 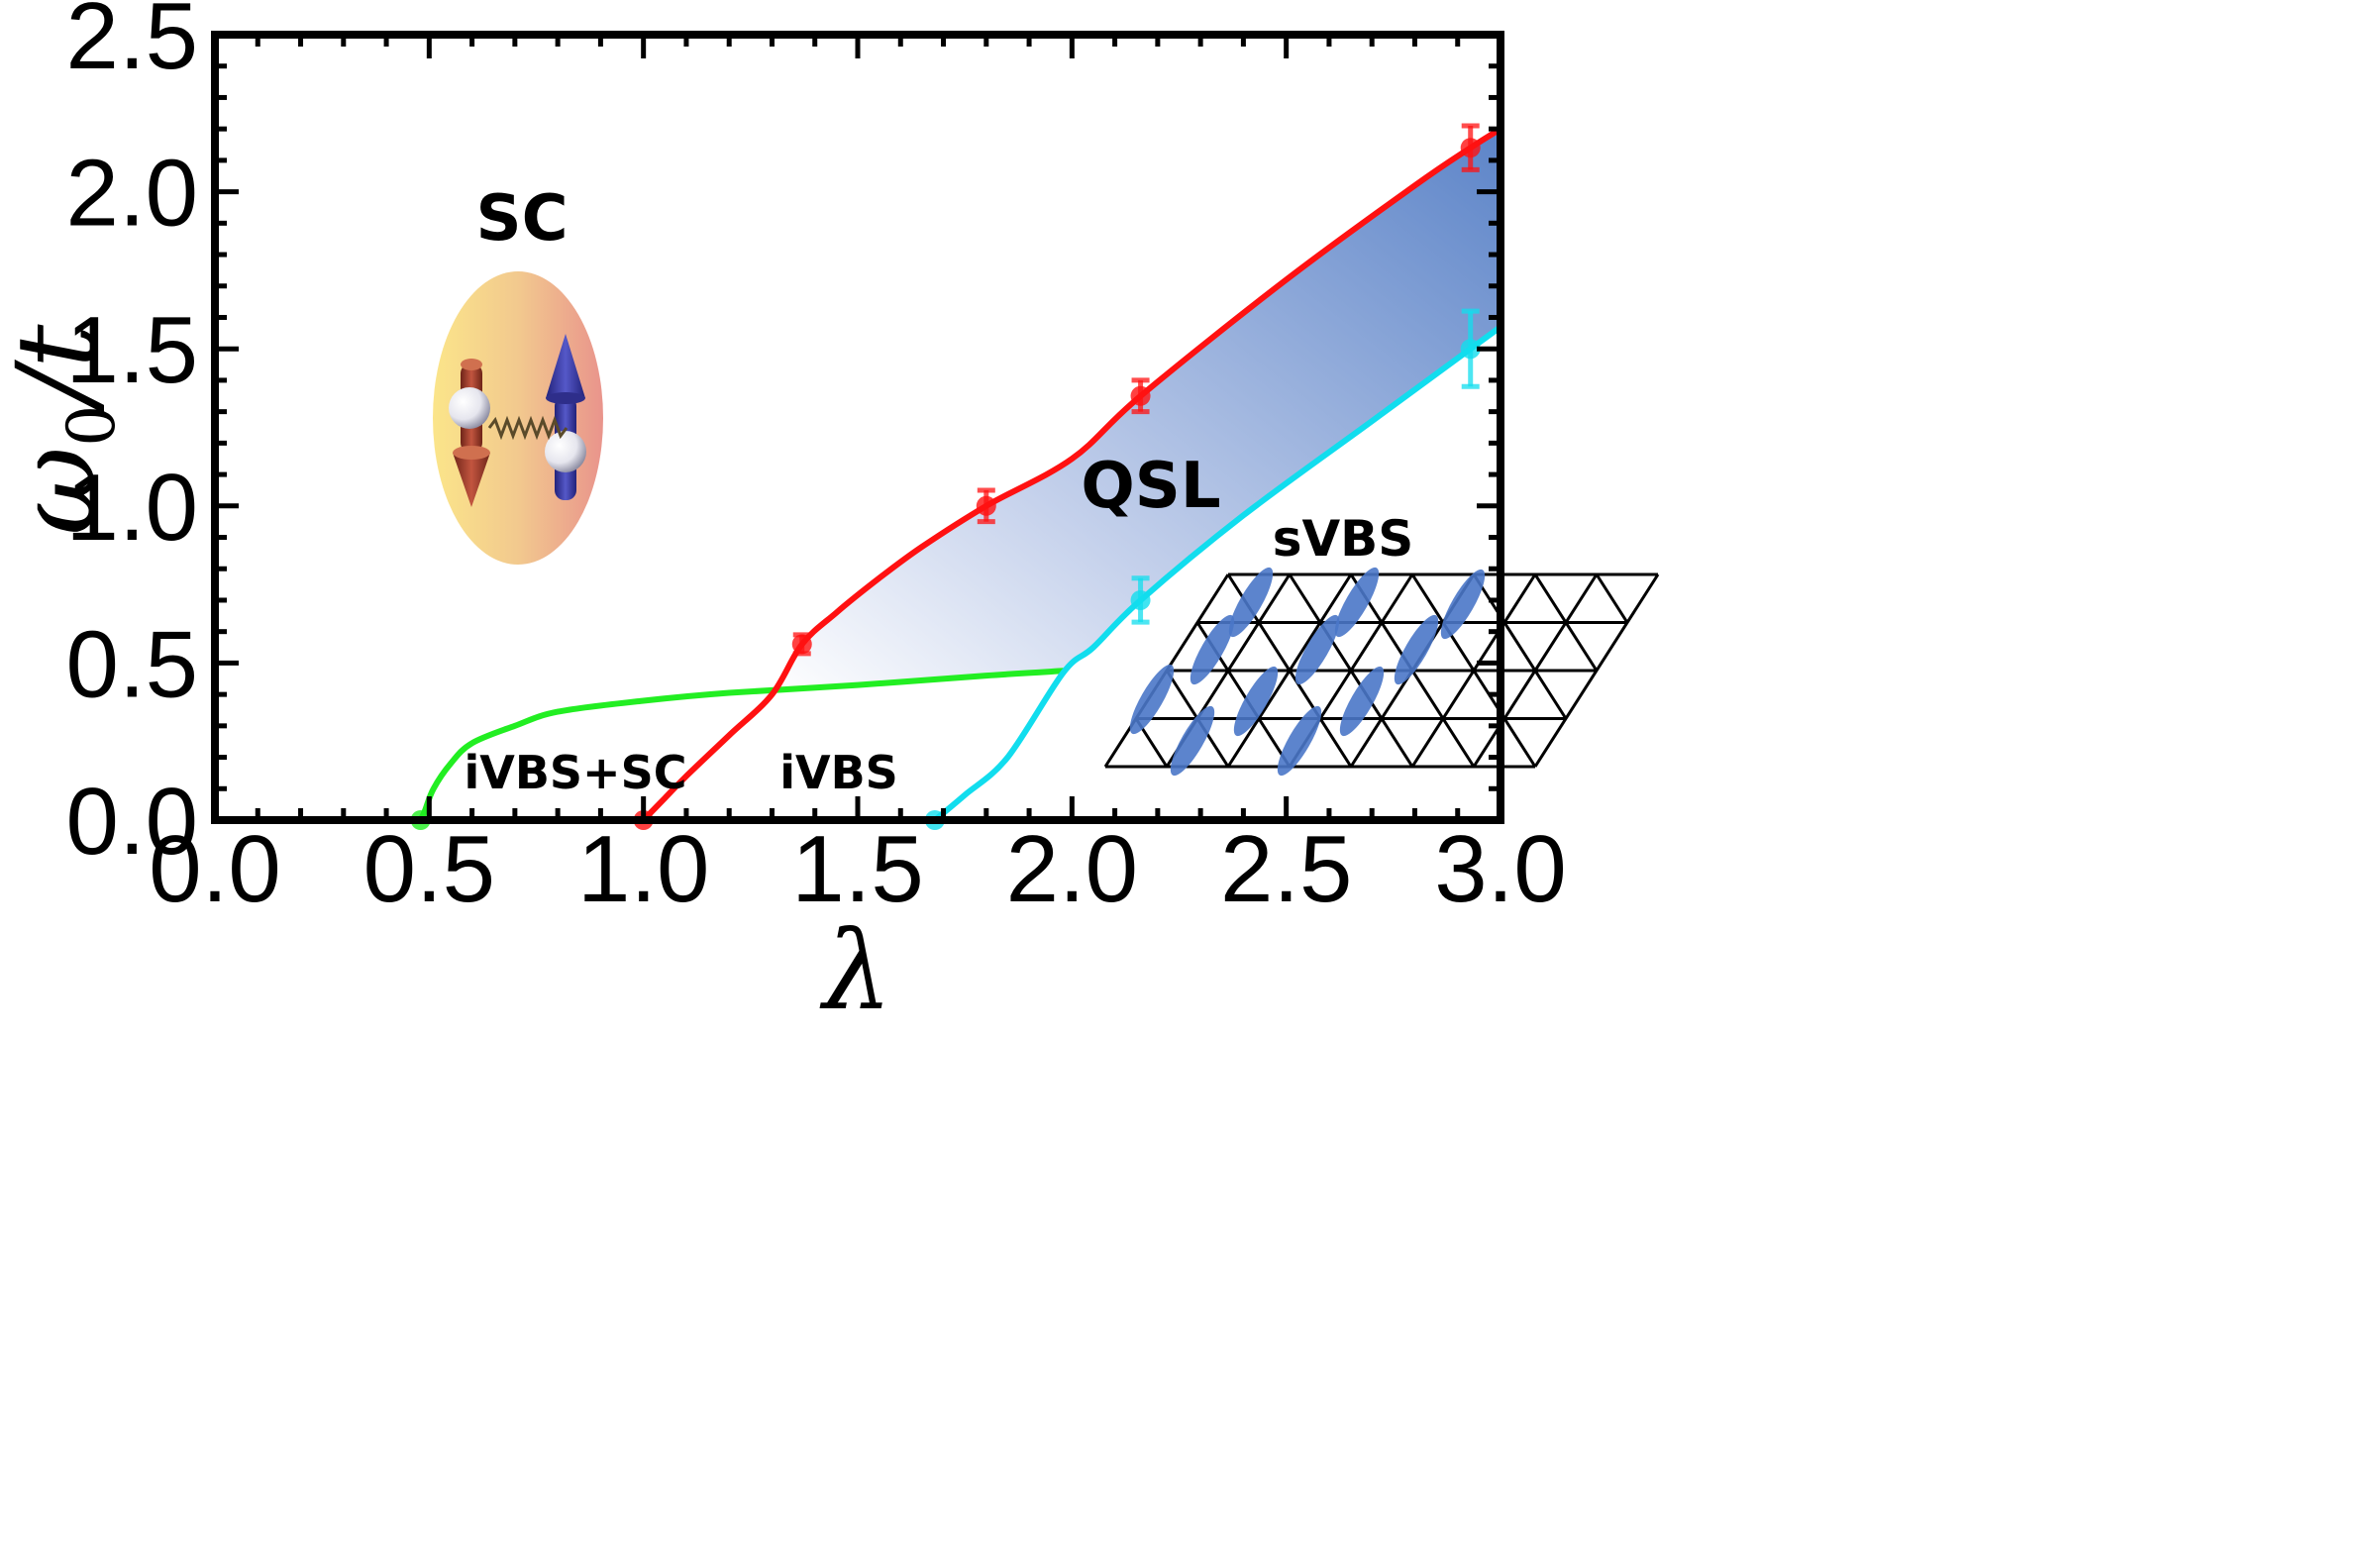 I want to click on x-tick-label: 1.5, so click(x=857, y=869).